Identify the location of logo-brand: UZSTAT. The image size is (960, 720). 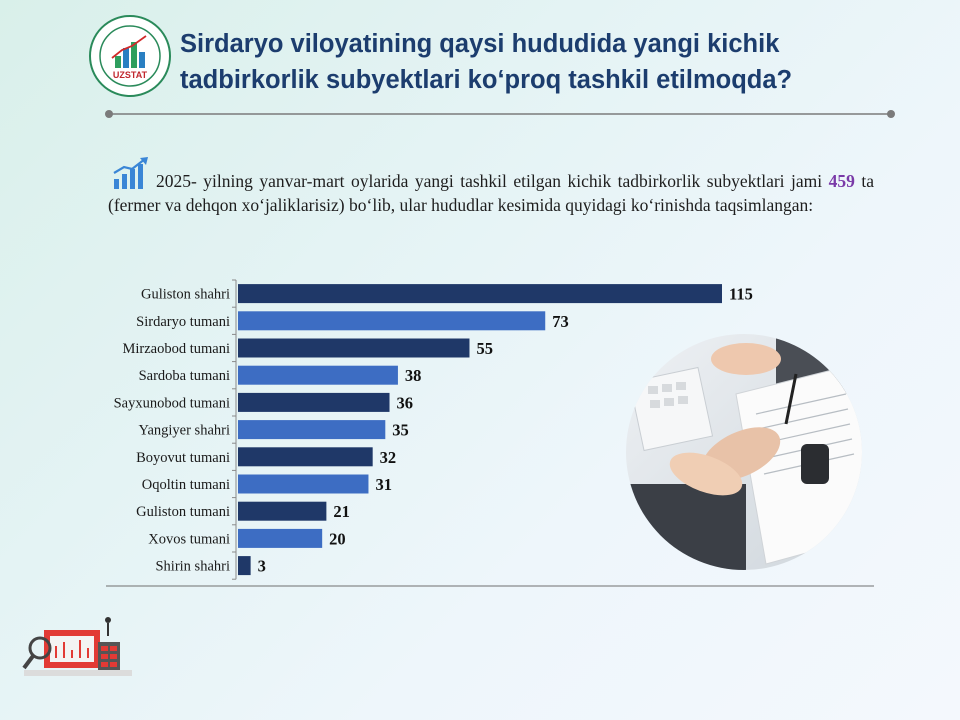
(130, 75).